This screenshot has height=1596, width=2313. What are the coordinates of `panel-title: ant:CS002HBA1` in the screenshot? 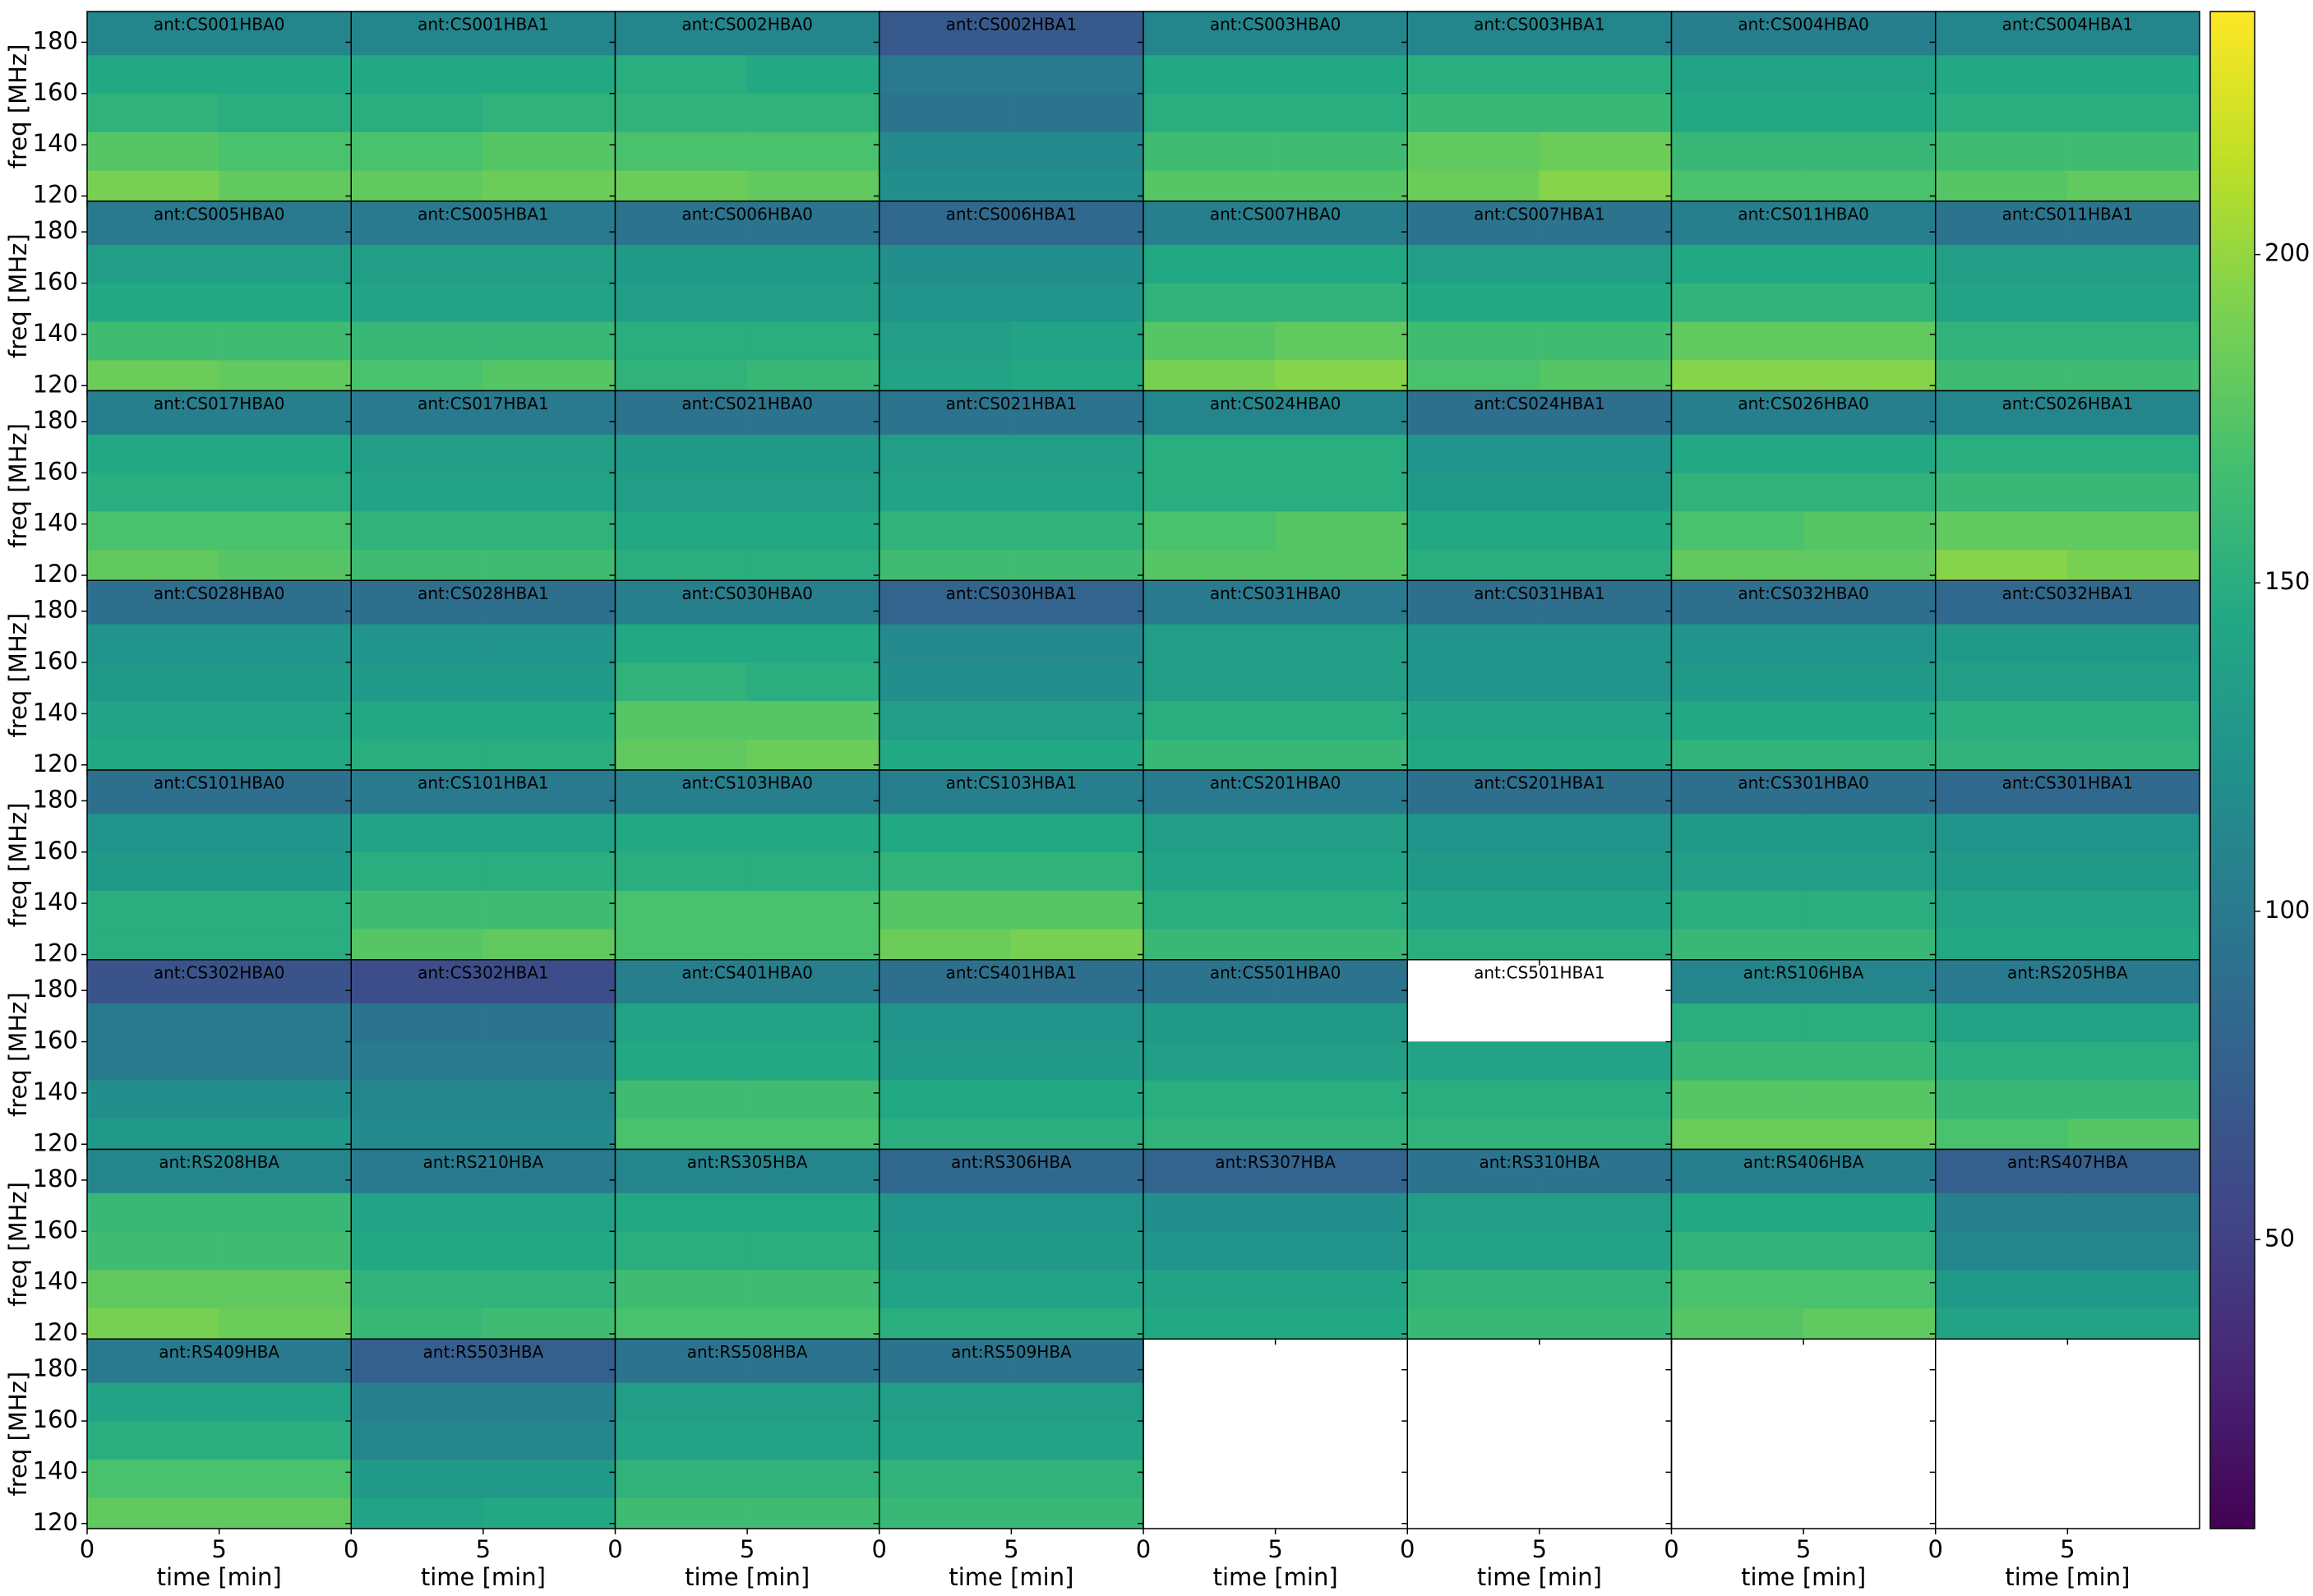 It's located at (1012, 25).